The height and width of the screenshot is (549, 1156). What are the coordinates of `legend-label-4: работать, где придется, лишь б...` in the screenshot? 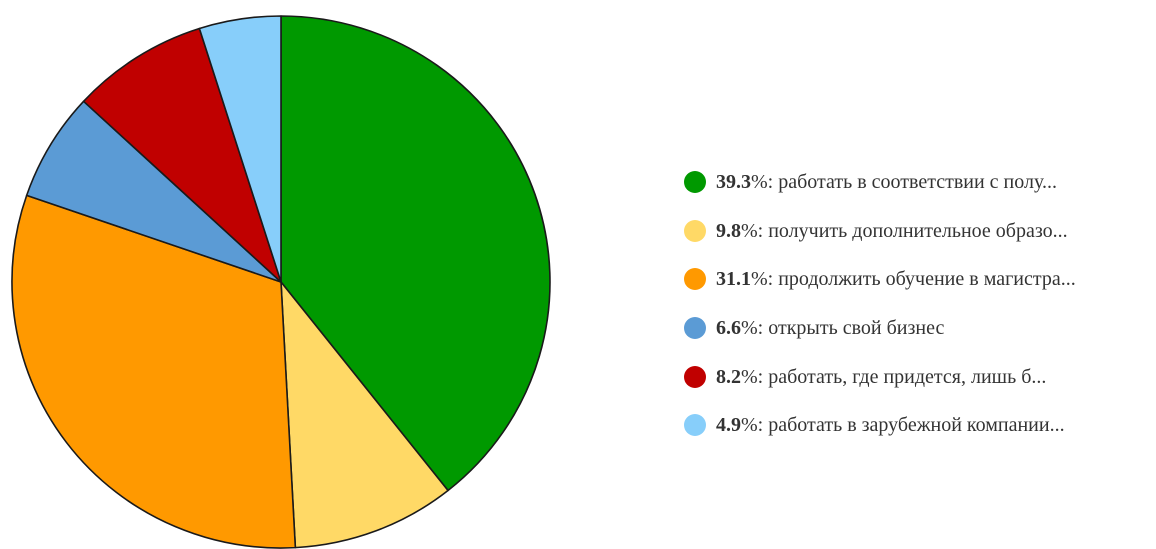 It's located at (907, 376).